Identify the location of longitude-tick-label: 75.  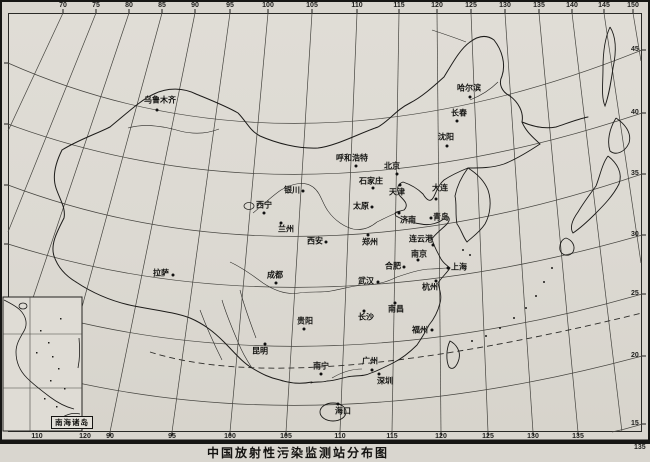
(96, 5).